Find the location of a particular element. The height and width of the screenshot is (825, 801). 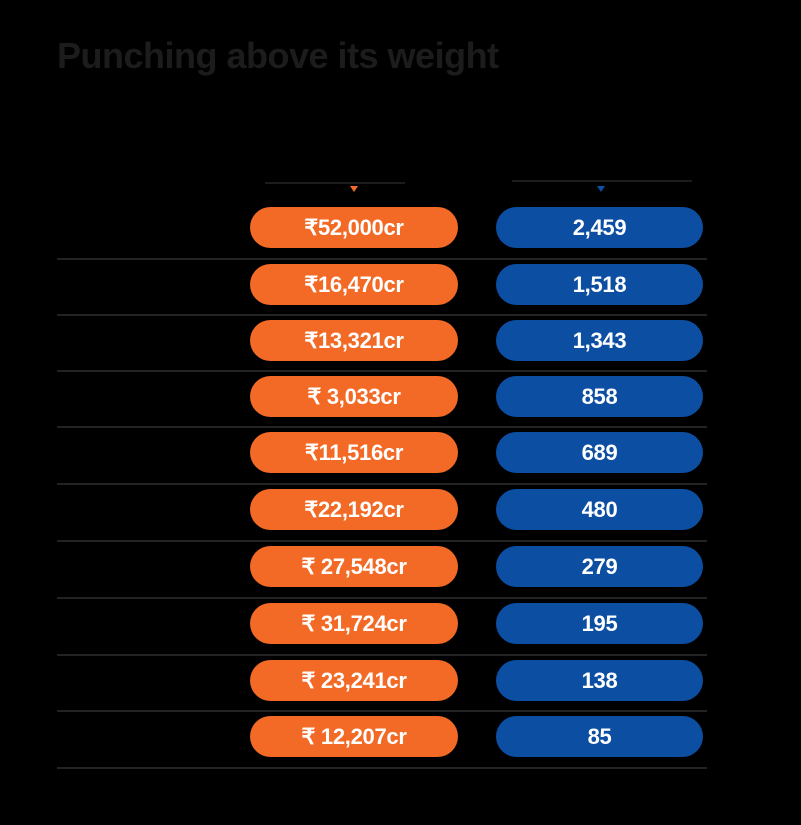

blue-value-pill: 1,518 is located at coordinates (599, 284).